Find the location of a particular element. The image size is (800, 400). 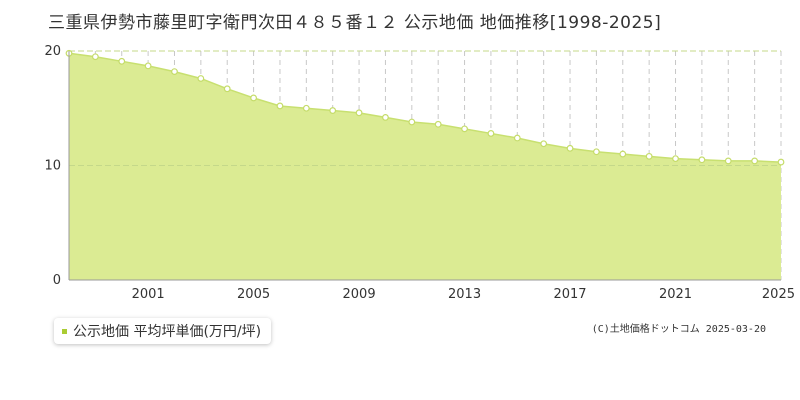

x-tick-label: 2009 is located at coordinates (359, 294).